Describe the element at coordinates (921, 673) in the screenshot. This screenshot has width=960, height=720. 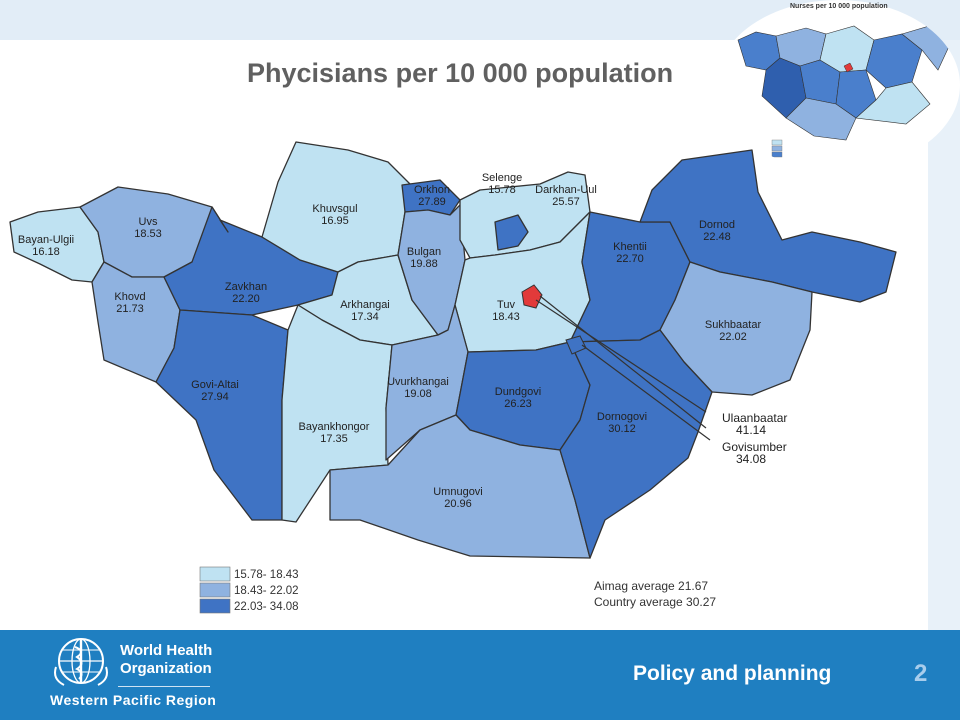
I see `page-number: 2` at that location.